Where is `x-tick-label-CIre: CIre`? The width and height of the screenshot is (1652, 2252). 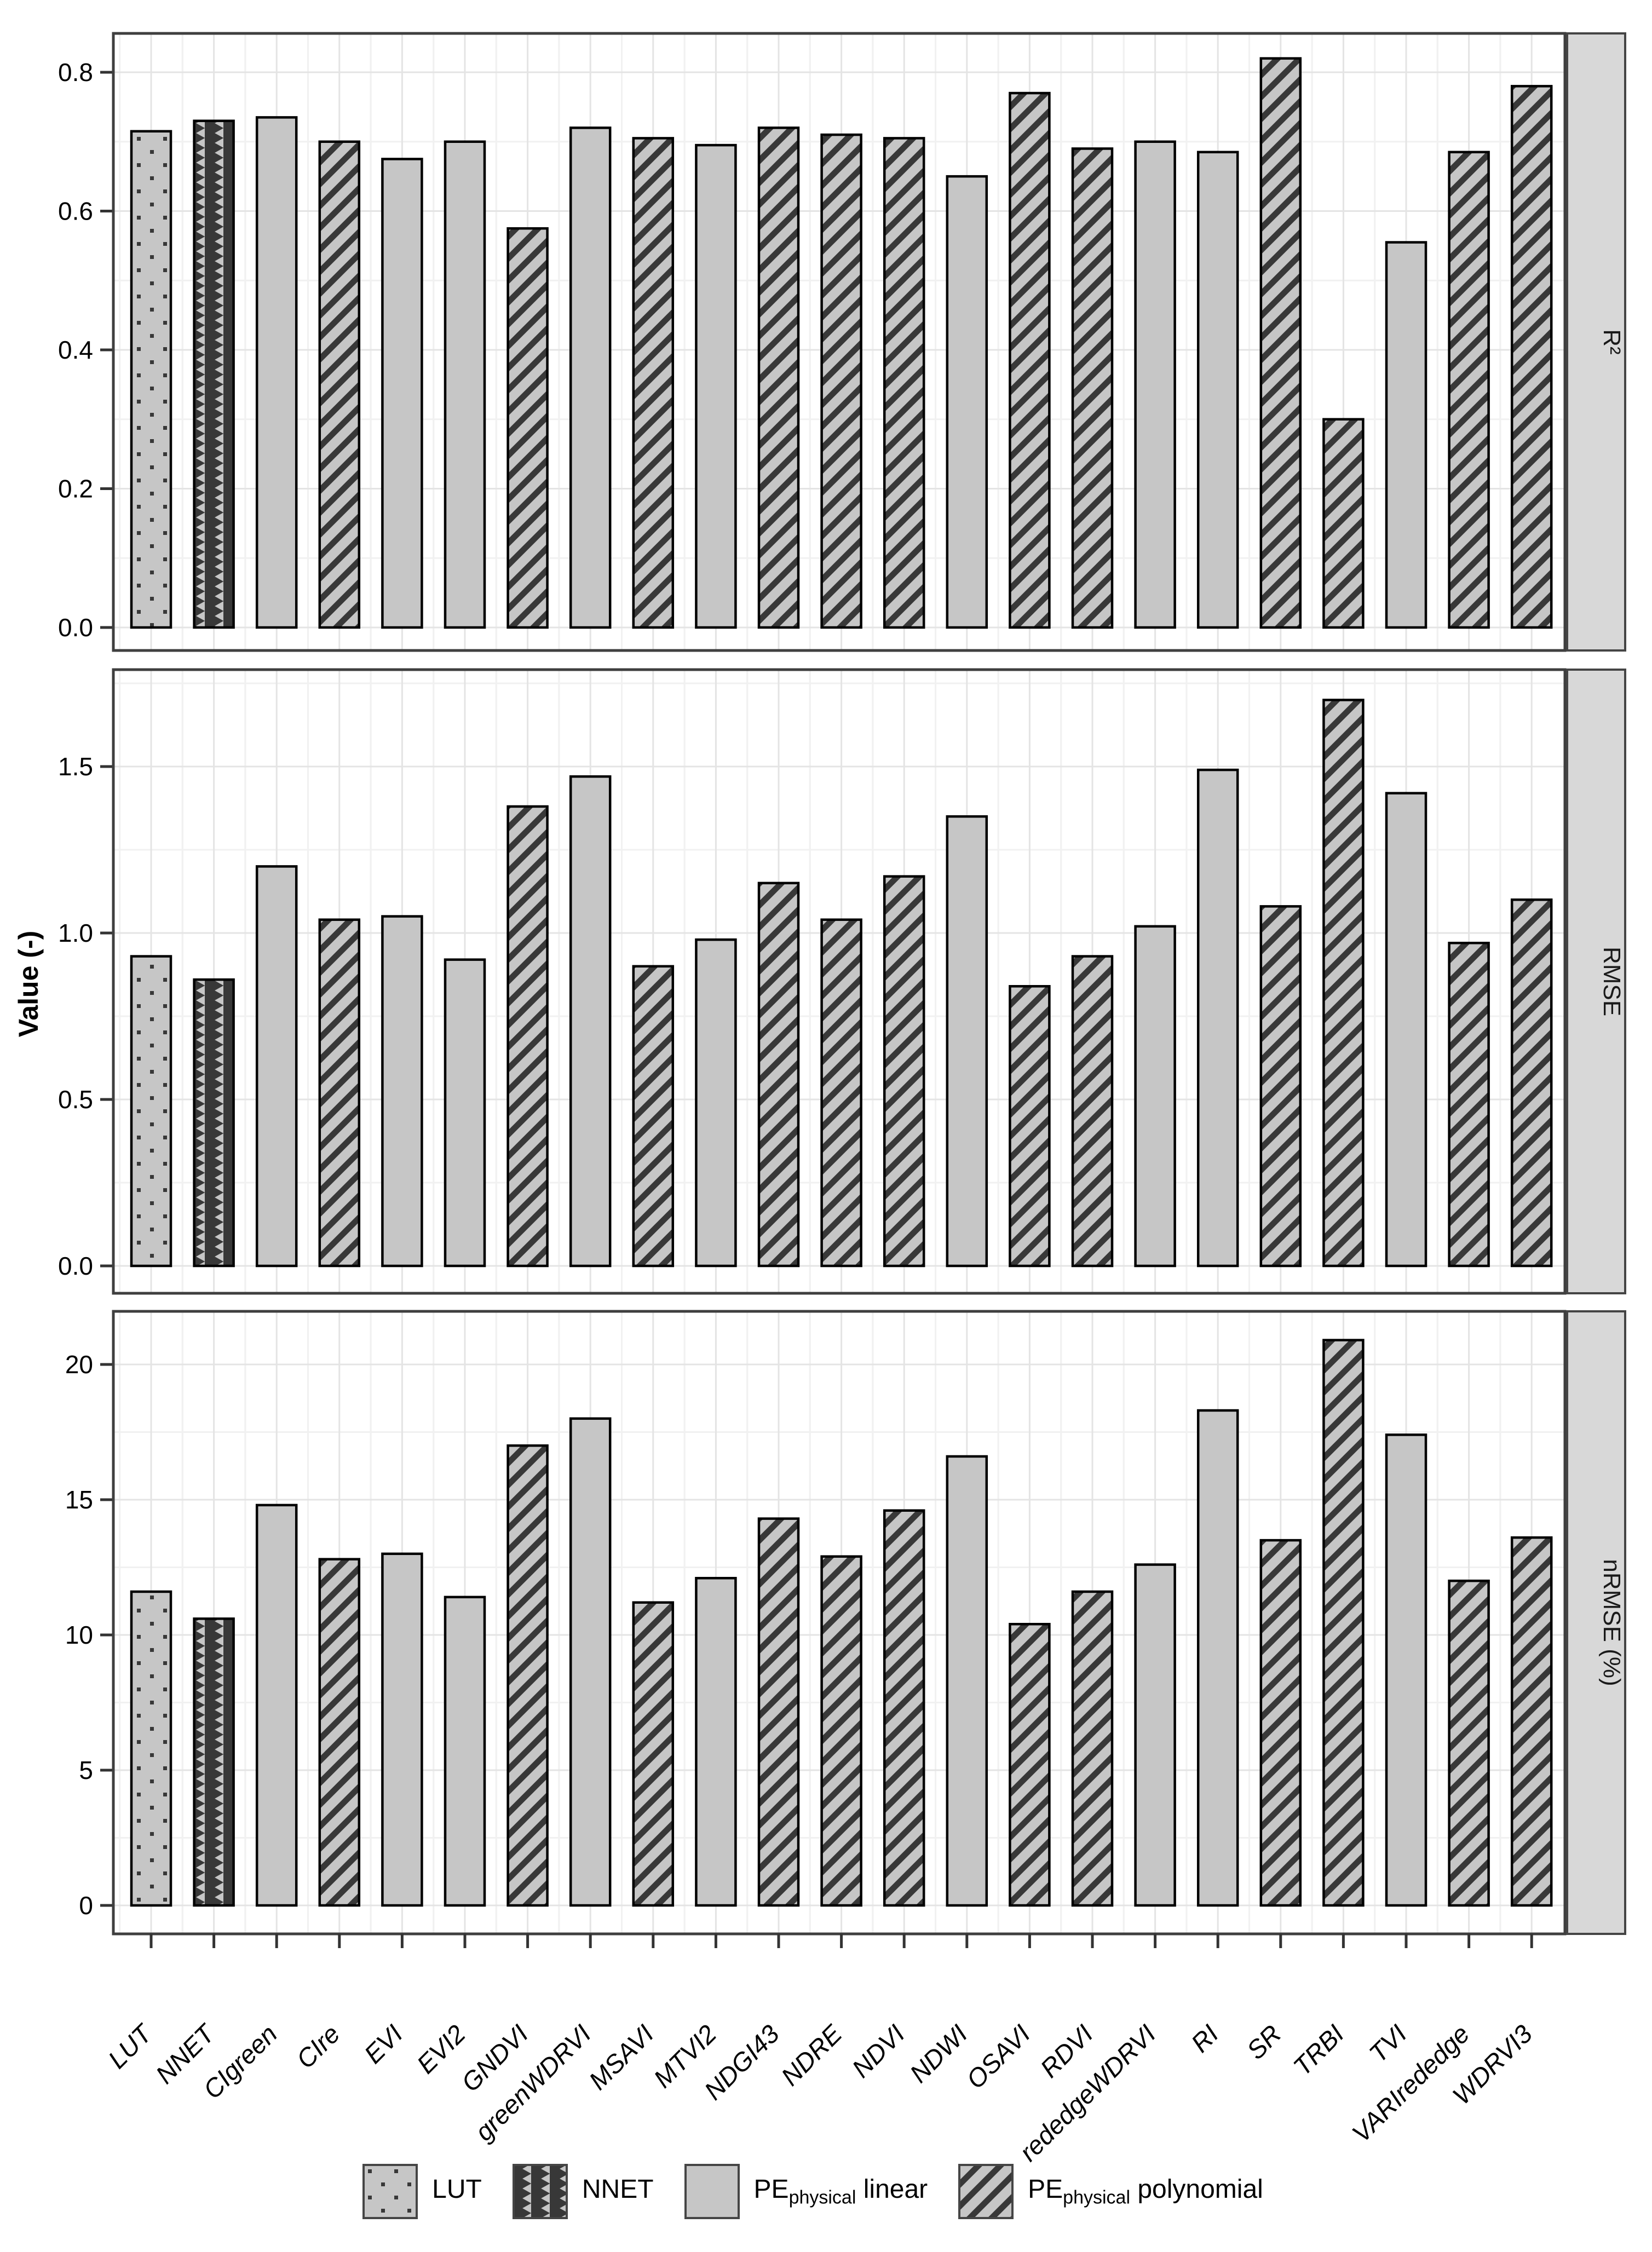
x-tick-label-CIre: CIre is located at coordinates (319, 2046).